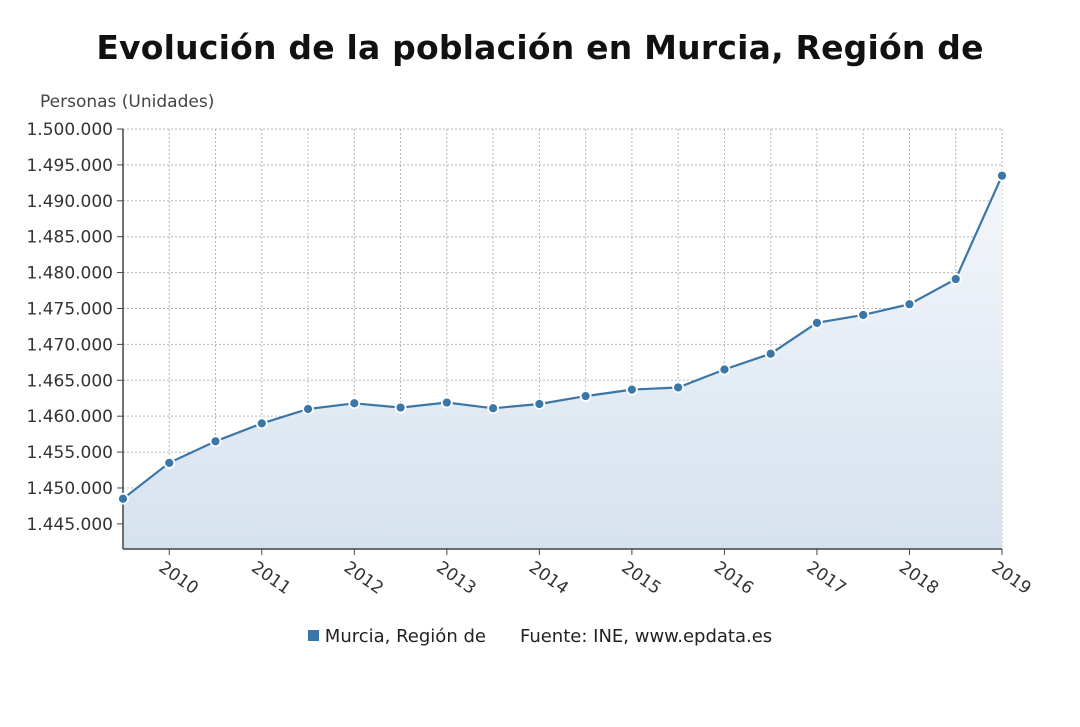  Describe the element at coordinates (69, 238) in the screenshot. I see `y-tick-label: 1.485.000` at that location.